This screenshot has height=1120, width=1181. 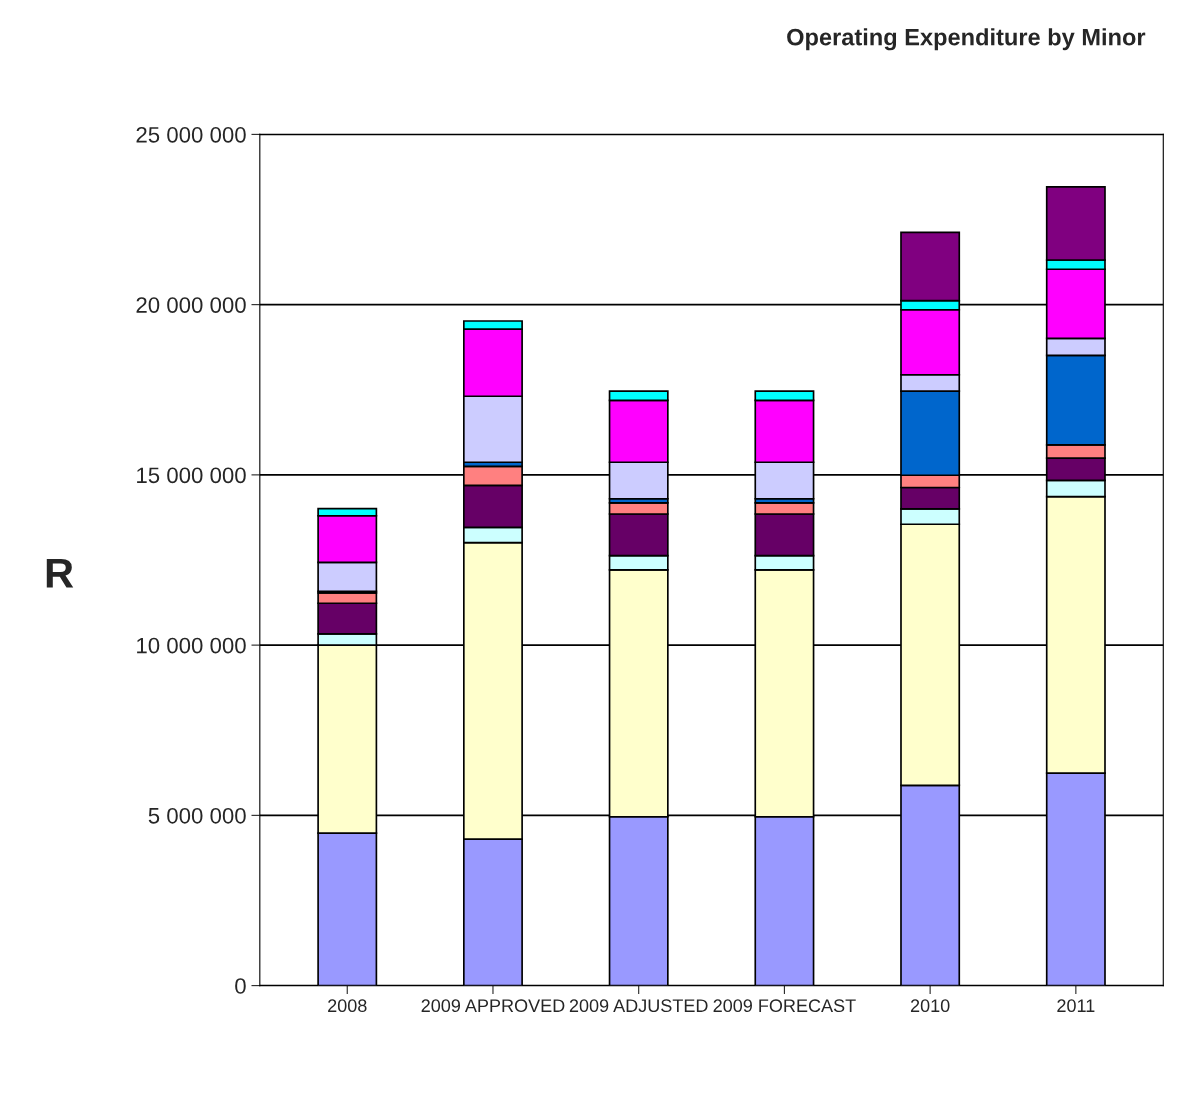 What do you see at coordinates (930, 1006) in the screenshot?
I see `x-tick-label: 2010` at bounding box center [930, 1006].